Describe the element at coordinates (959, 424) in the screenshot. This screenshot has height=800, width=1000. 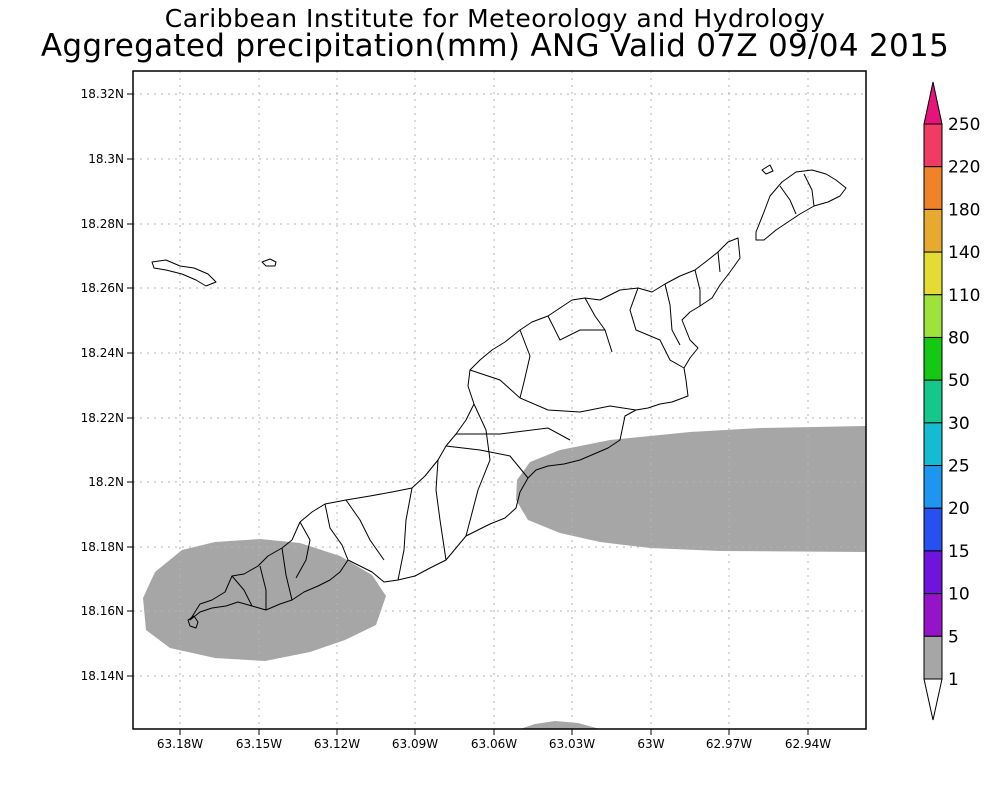
I see `colorbar-label: 30` at that location.